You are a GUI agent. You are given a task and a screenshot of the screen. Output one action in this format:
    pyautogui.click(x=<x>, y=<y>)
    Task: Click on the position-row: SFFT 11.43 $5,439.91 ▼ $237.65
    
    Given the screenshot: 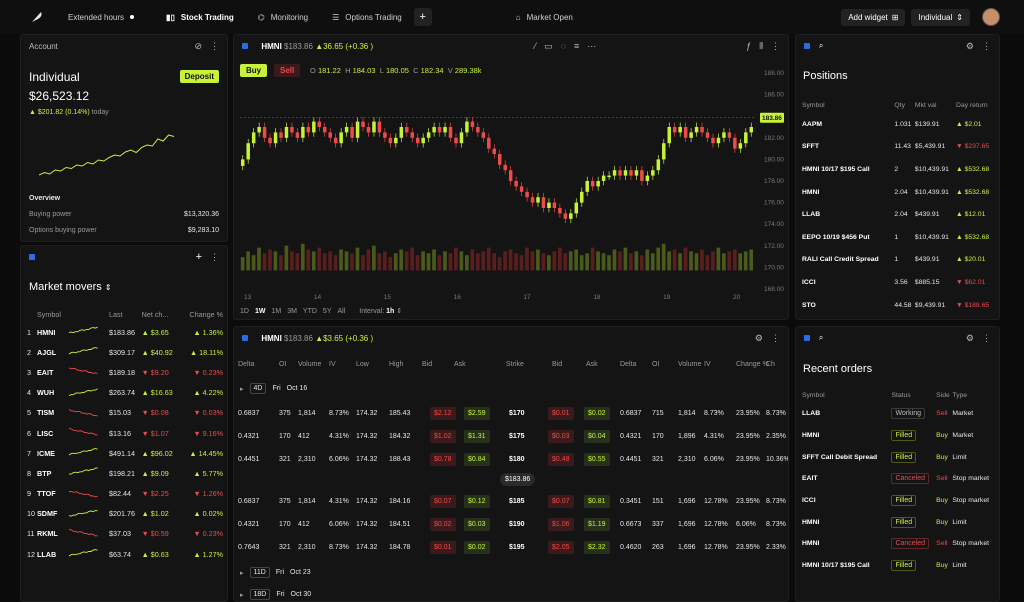 What is the action you would take?
    pyautogui.click(x=899, y=147)
    